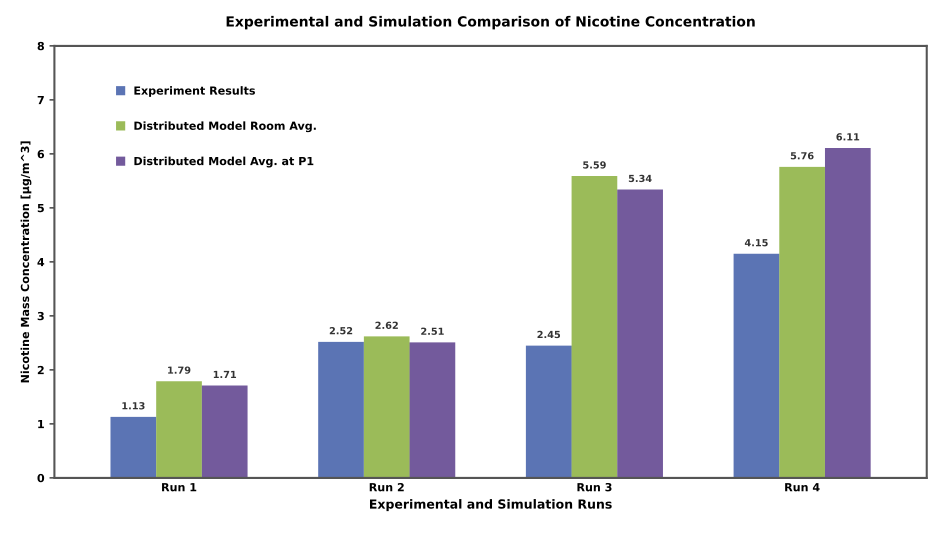 The width and height of the screenshot is (938, 540). I want to click on data-label: 2.52, so click(341, 330).